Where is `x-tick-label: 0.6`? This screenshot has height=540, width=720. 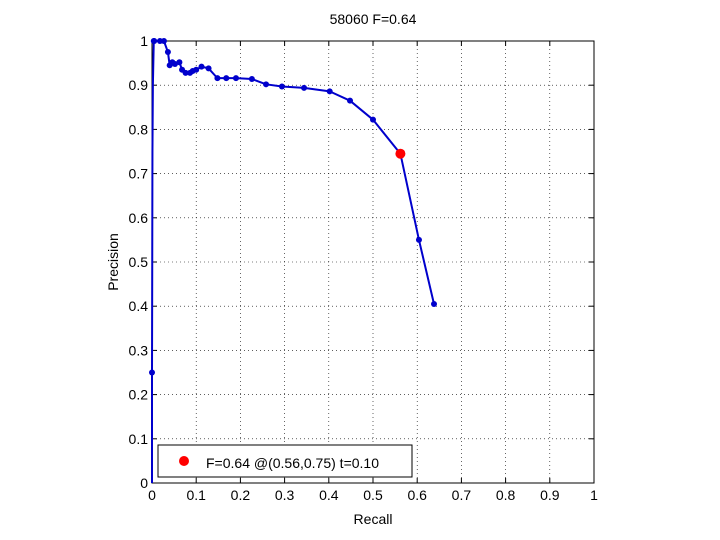
x-tick-label: 0.6 is located at coordinates (417, 495).